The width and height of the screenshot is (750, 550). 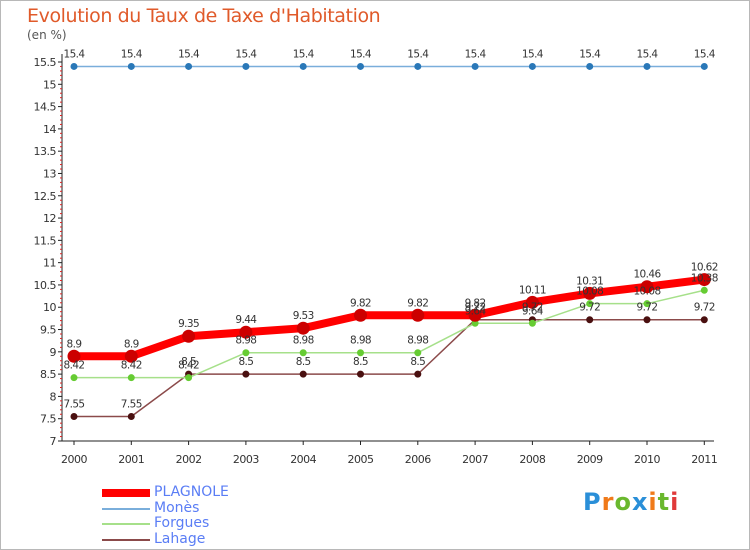 I want to click on legend-label: Lahage, so click(x=180, y=538).